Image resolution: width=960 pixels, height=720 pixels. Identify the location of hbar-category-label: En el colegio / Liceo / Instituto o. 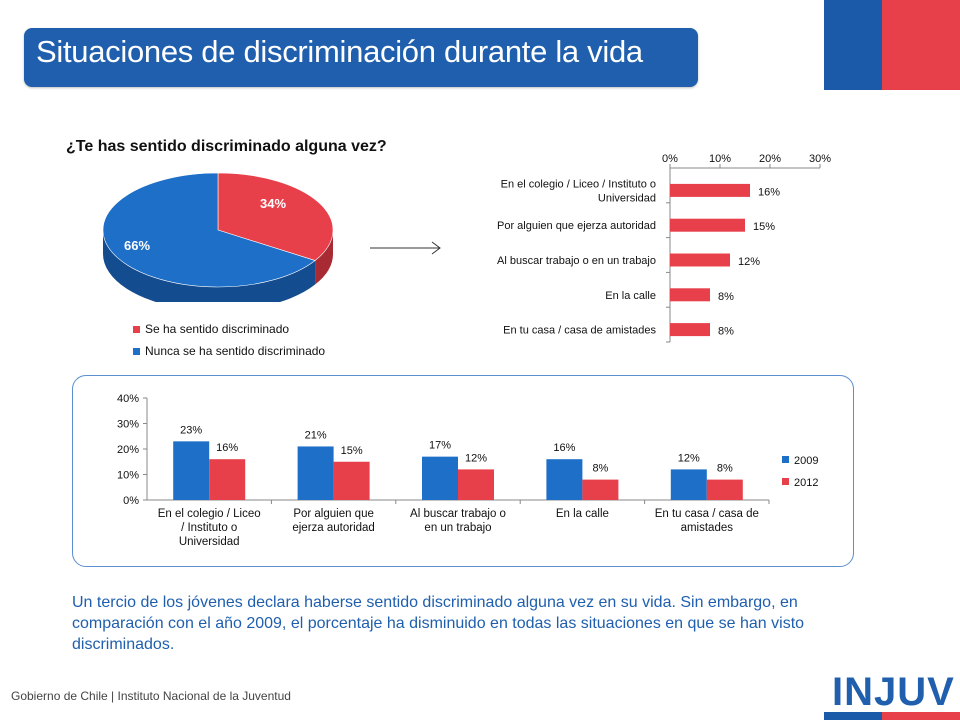
(578, 184).